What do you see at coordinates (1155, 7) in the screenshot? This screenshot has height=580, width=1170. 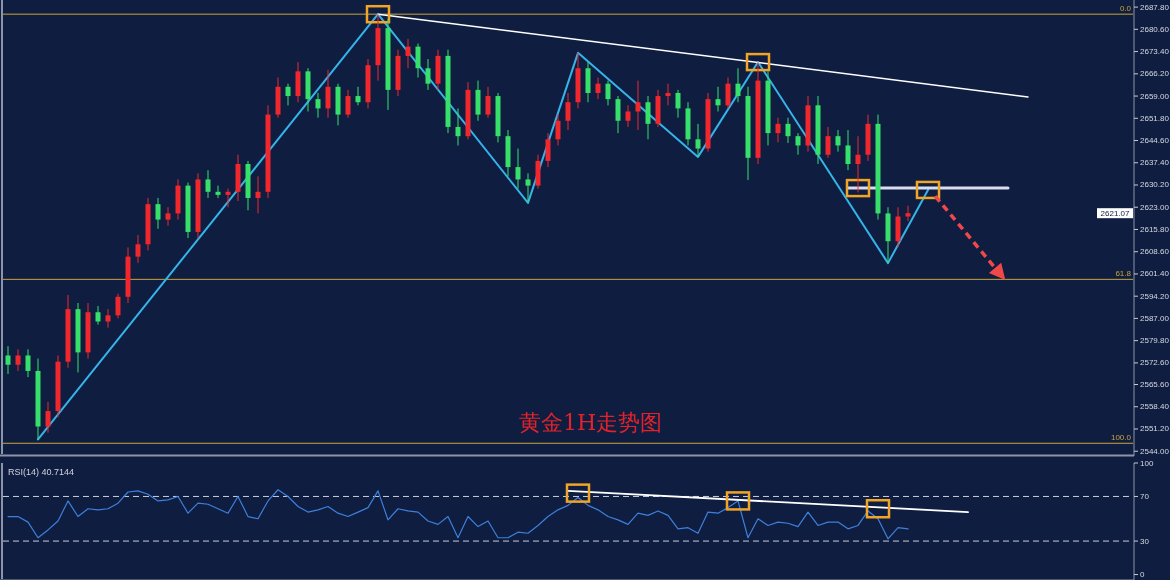 I see `y-tick-label: 2687.80` at bounding box center [1155, 7].